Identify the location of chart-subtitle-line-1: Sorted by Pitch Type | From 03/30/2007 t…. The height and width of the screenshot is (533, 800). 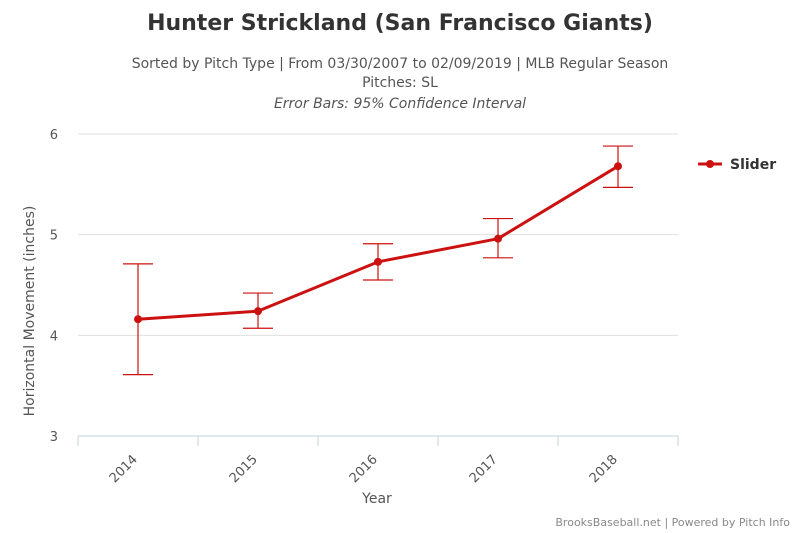
(400, 64).